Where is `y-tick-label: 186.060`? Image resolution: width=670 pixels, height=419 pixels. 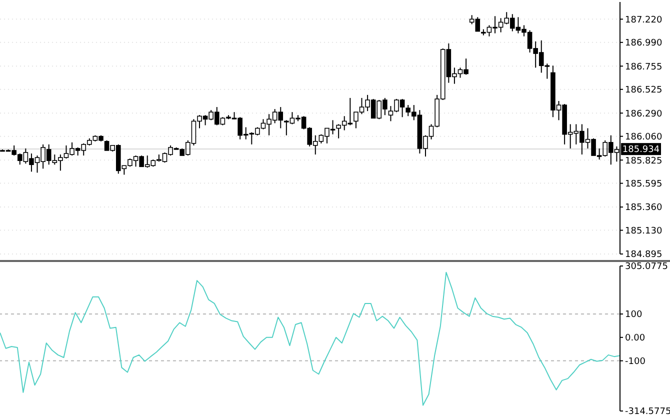 y-tick-label: 186.060 is located at coordinates (643, 137).